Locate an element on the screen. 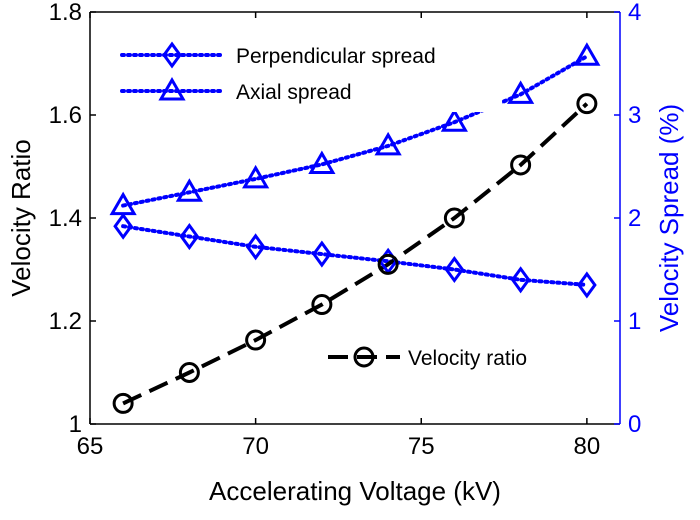 This screenshot has width=700, height=520. y-left-tick-label: 1.8 is located at coordinates (65, 13).